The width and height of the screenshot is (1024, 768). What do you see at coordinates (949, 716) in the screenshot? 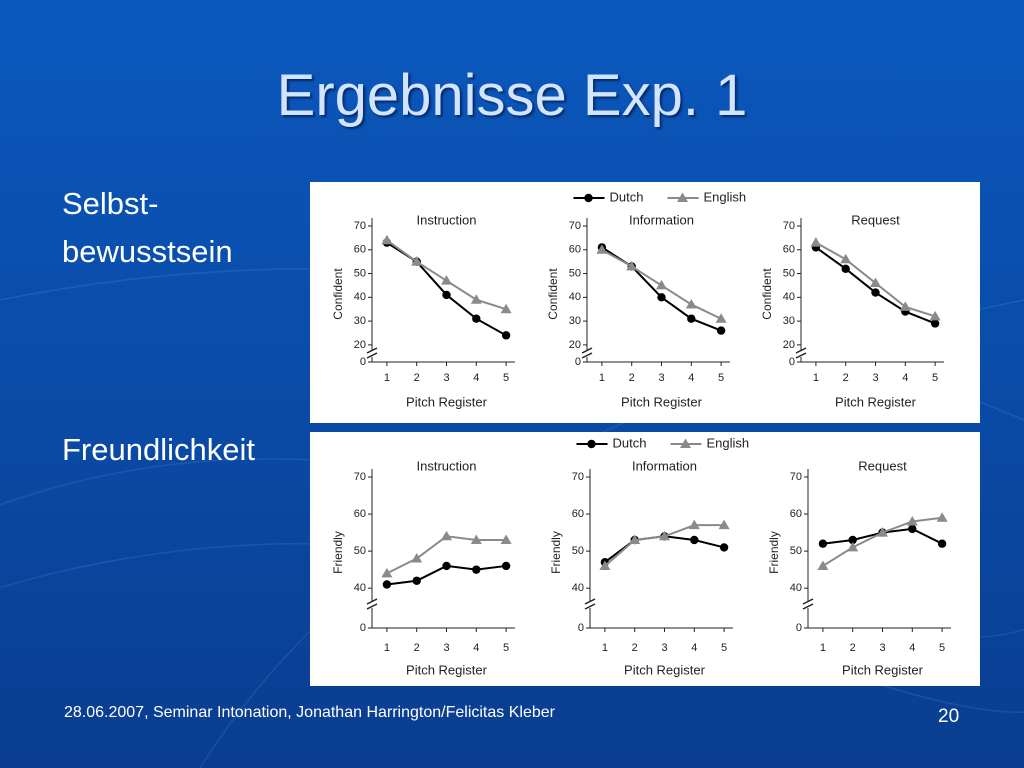
I see `page-number: 20` at bounding box center [949, 716].